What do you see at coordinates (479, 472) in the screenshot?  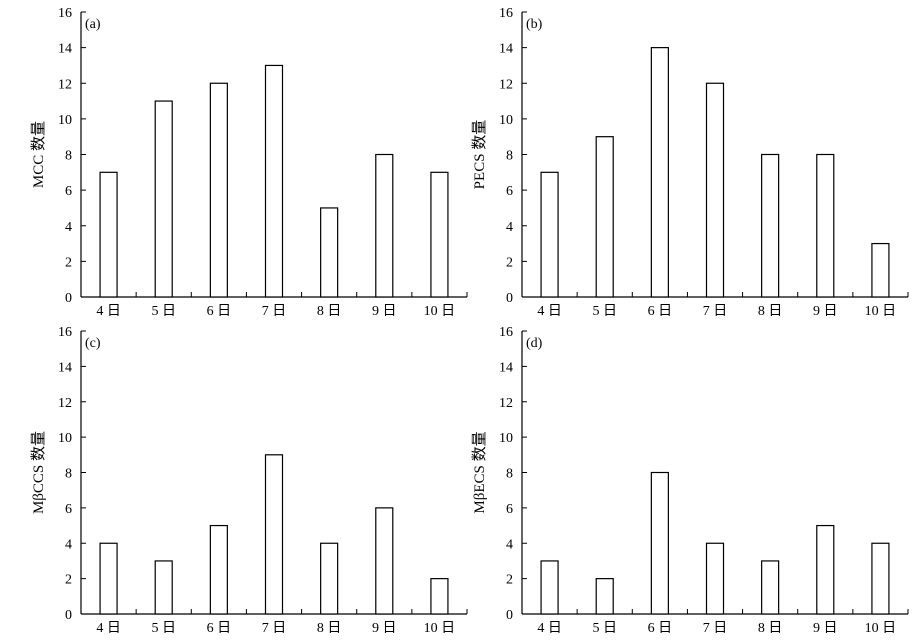 I see `y-axis-label: MβECS 数量` at bounding box center [479, 472].